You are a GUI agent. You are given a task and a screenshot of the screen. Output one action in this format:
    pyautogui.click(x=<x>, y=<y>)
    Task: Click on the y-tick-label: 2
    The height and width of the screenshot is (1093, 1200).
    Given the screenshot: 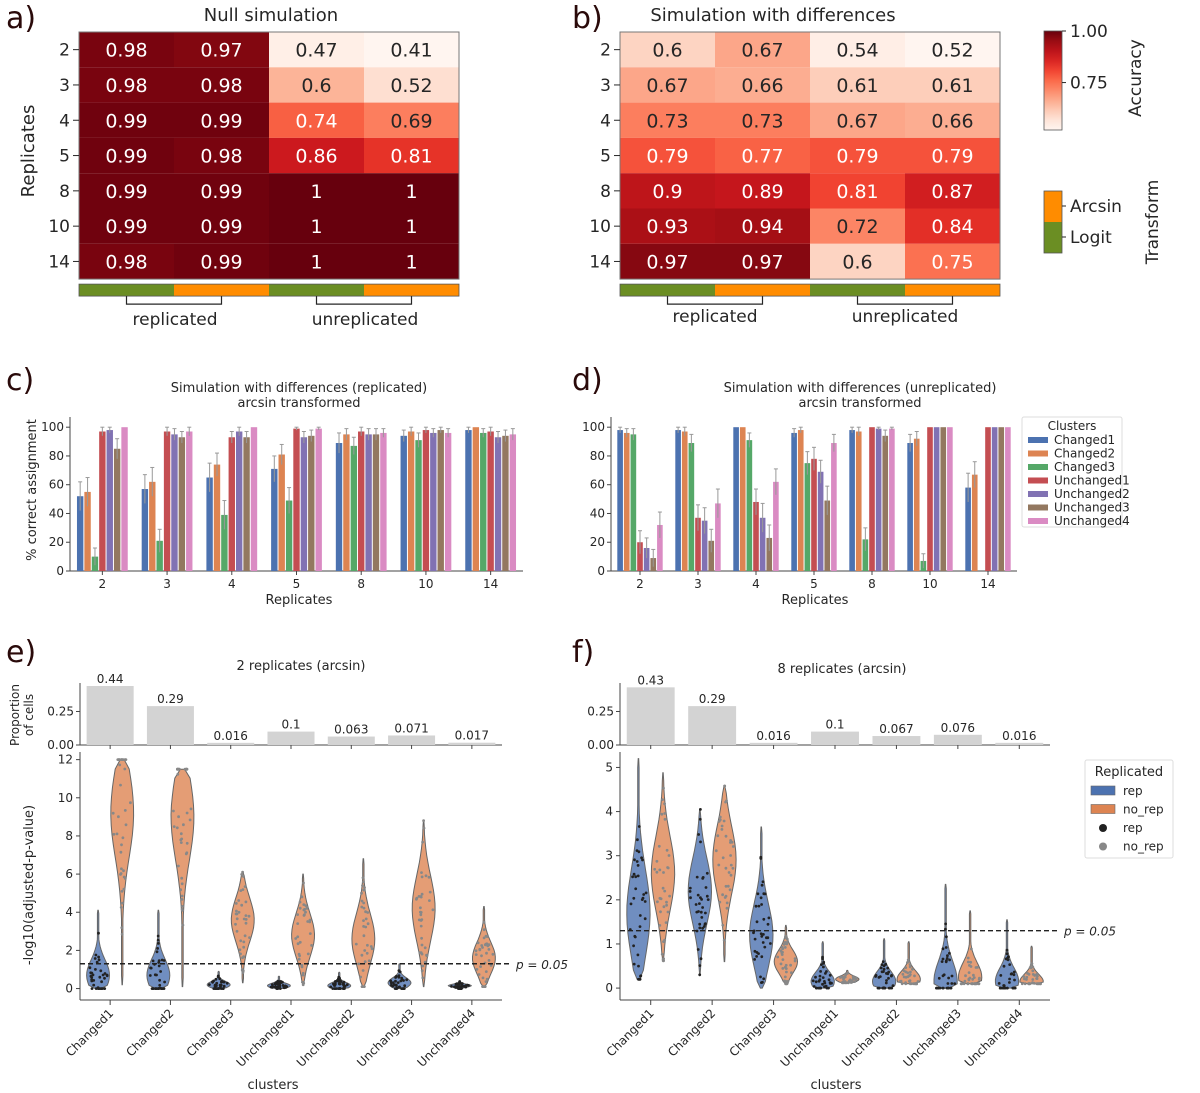 What is the action you would take?
    pyautogui.click(x=605, y=51)
    